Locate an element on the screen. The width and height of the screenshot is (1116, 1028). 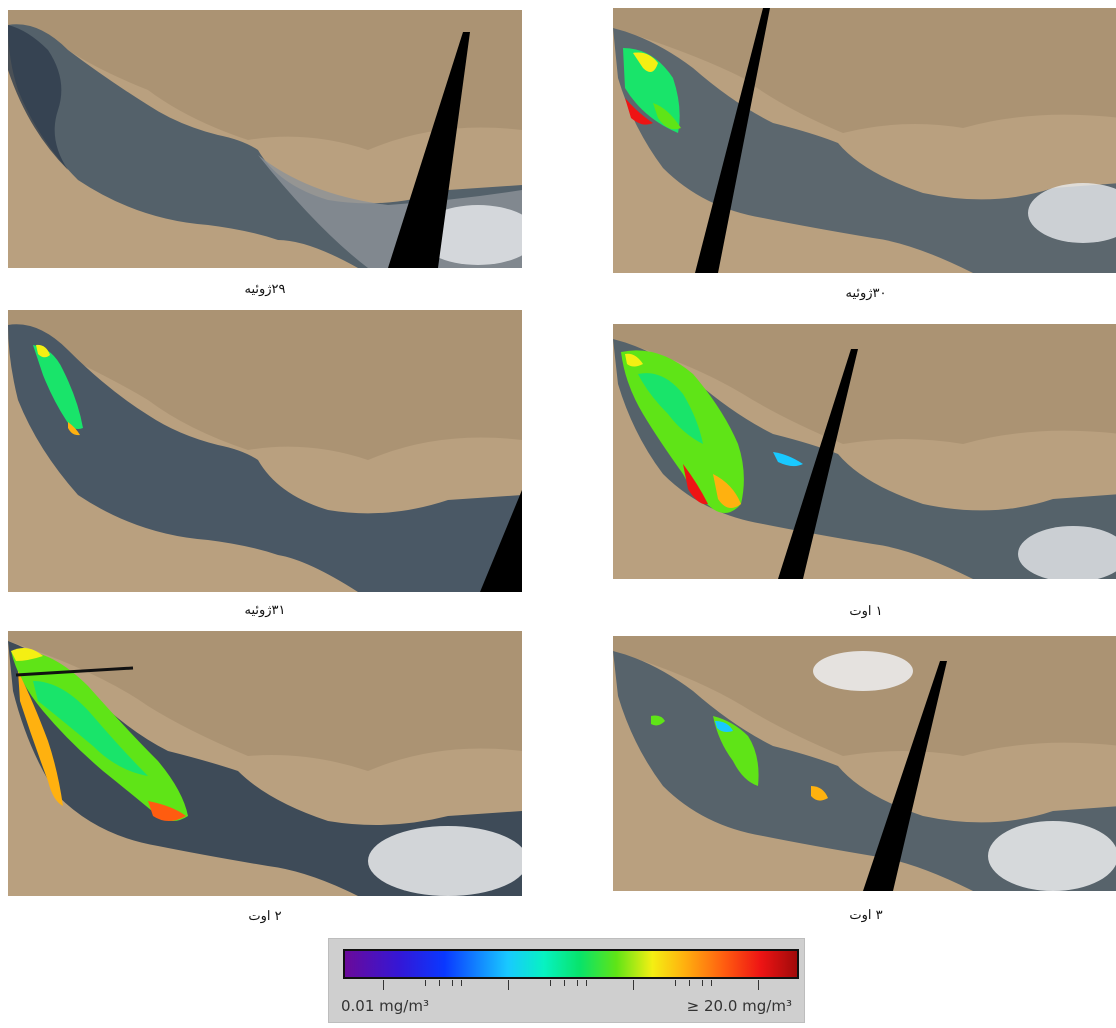
satellite-image-jul29 is located at coordinates (265, 139).